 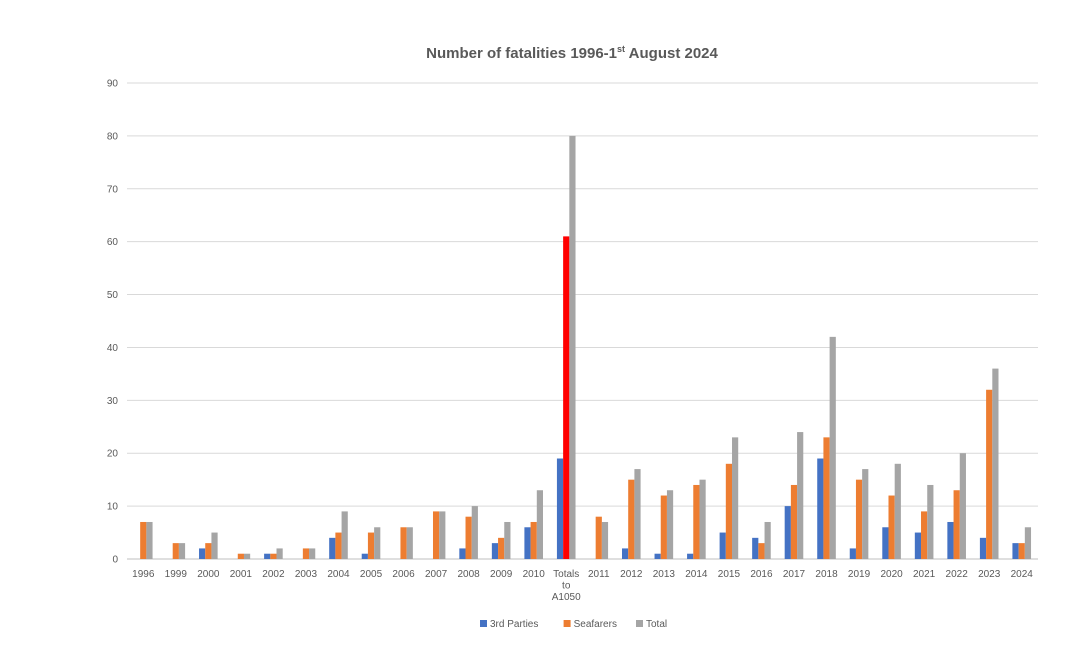 I want to click on x-tick-label: 2022, so click(x=957, y=574).